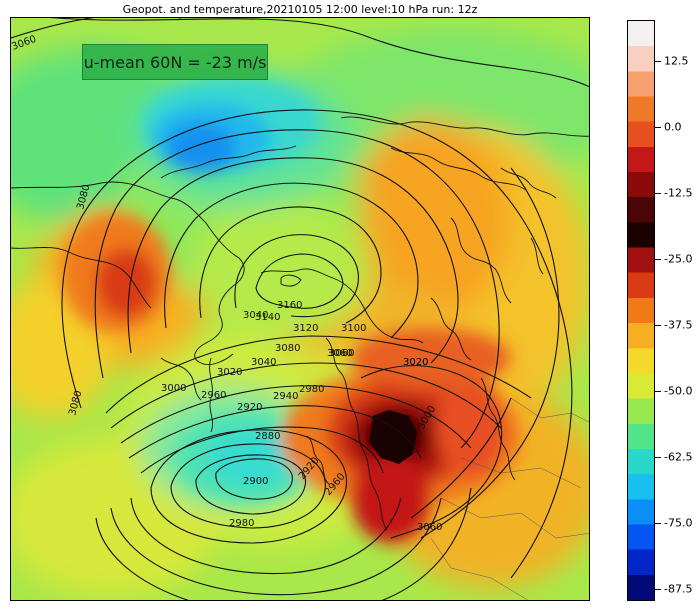 The image size is (700, 611). I want to click on contour-label: 2940, so click(285, 396).